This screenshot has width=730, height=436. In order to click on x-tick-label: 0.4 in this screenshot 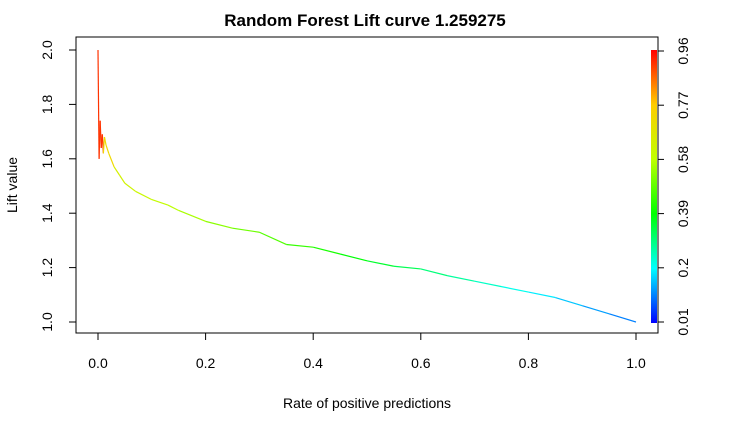, I will do `click(313, 363)`.